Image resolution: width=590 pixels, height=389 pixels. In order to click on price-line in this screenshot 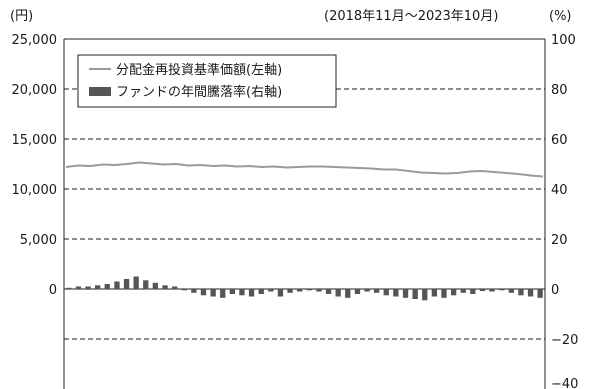, I will do `click(304, 169)`.